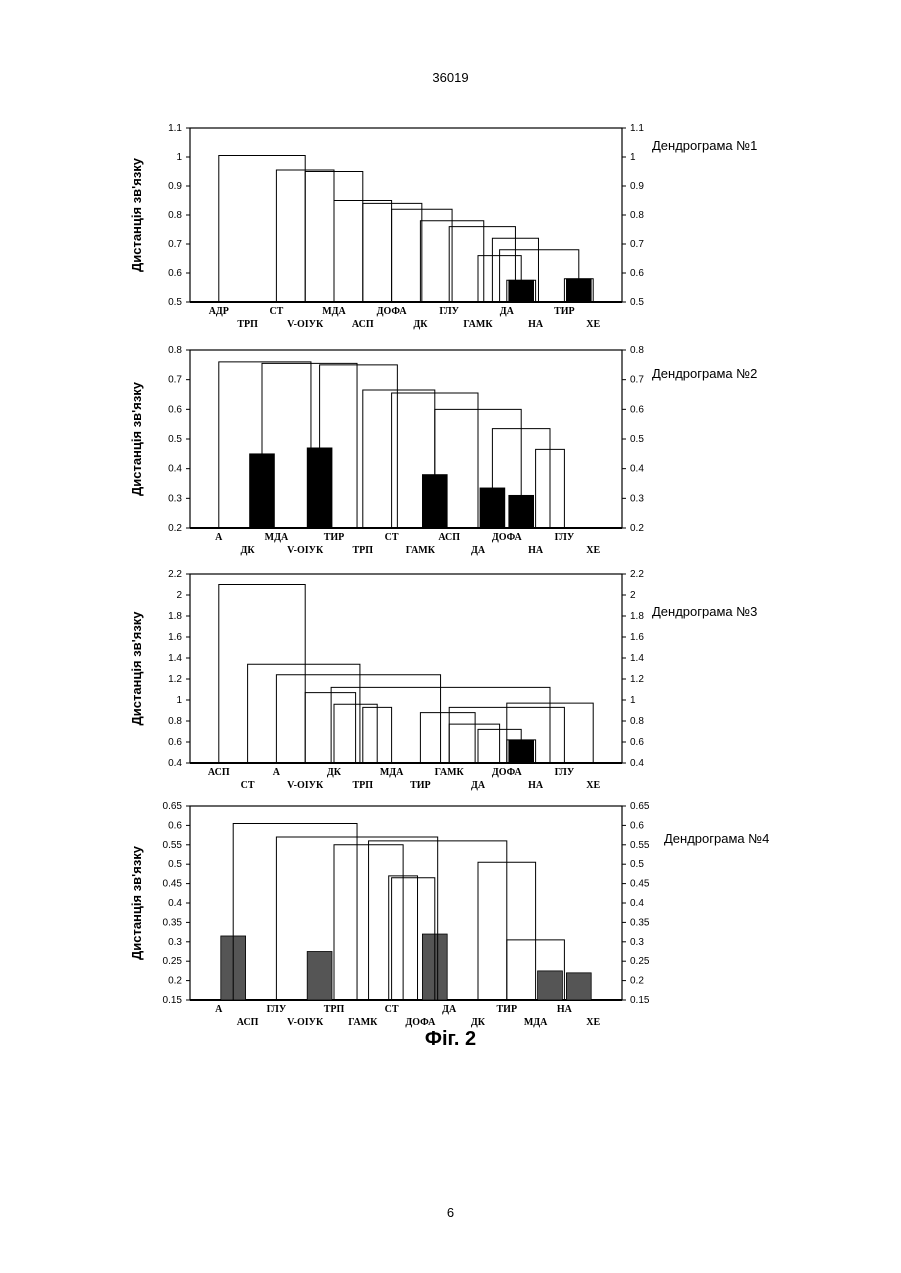 The height and width of the screenshot is (1273, 901). I want to click on y-tick-label-left: 0.45, so click(173, 884).